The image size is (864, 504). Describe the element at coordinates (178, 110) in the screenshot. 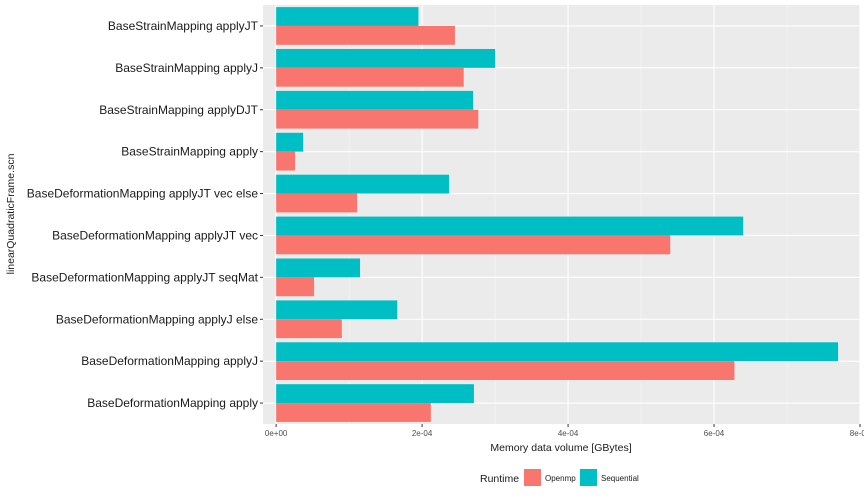

I see `category-label: BaseStrainMapping applyDJT` at that location.